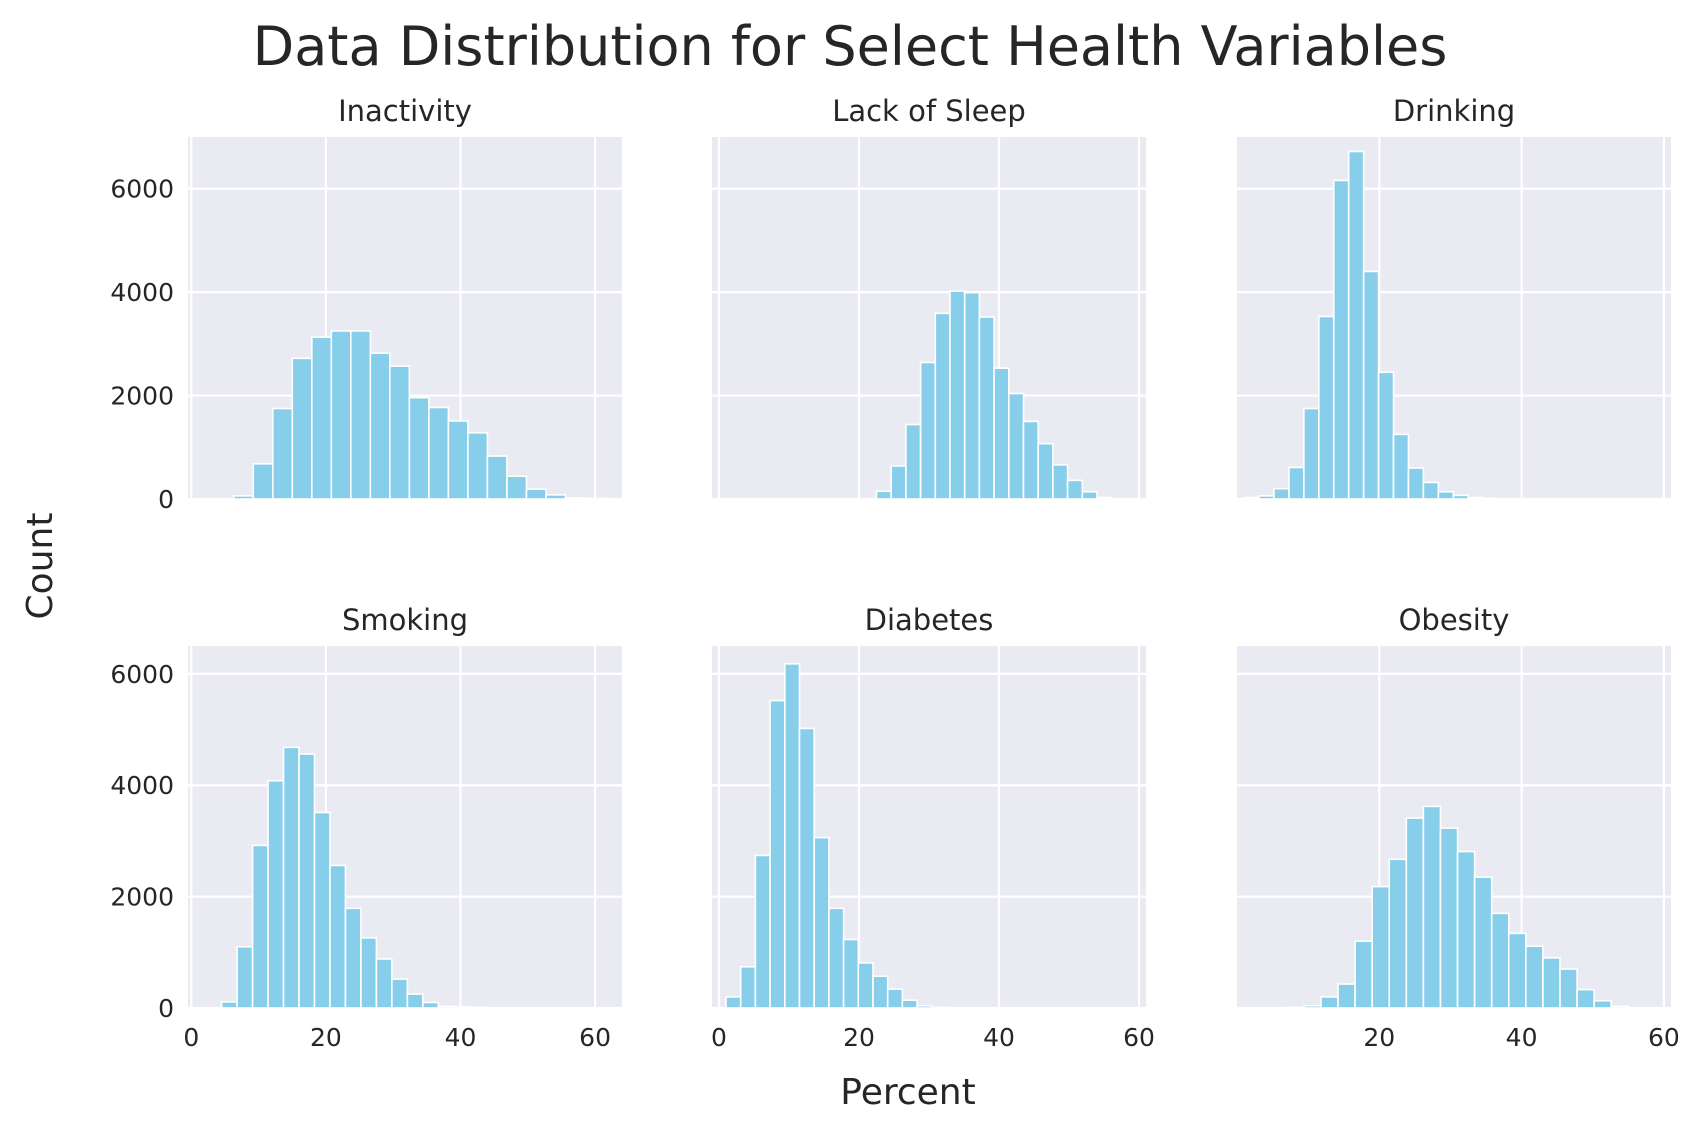  I want to click on panel-diabetes: Diabetes 0 20 40 60, so click(933, 827).